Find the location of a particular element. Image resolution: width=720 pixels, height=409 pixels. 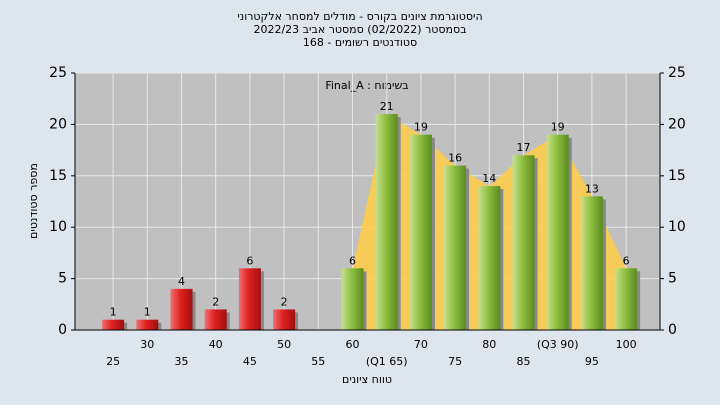

x-tick-label: 30 is located at coordinates (147, 344).